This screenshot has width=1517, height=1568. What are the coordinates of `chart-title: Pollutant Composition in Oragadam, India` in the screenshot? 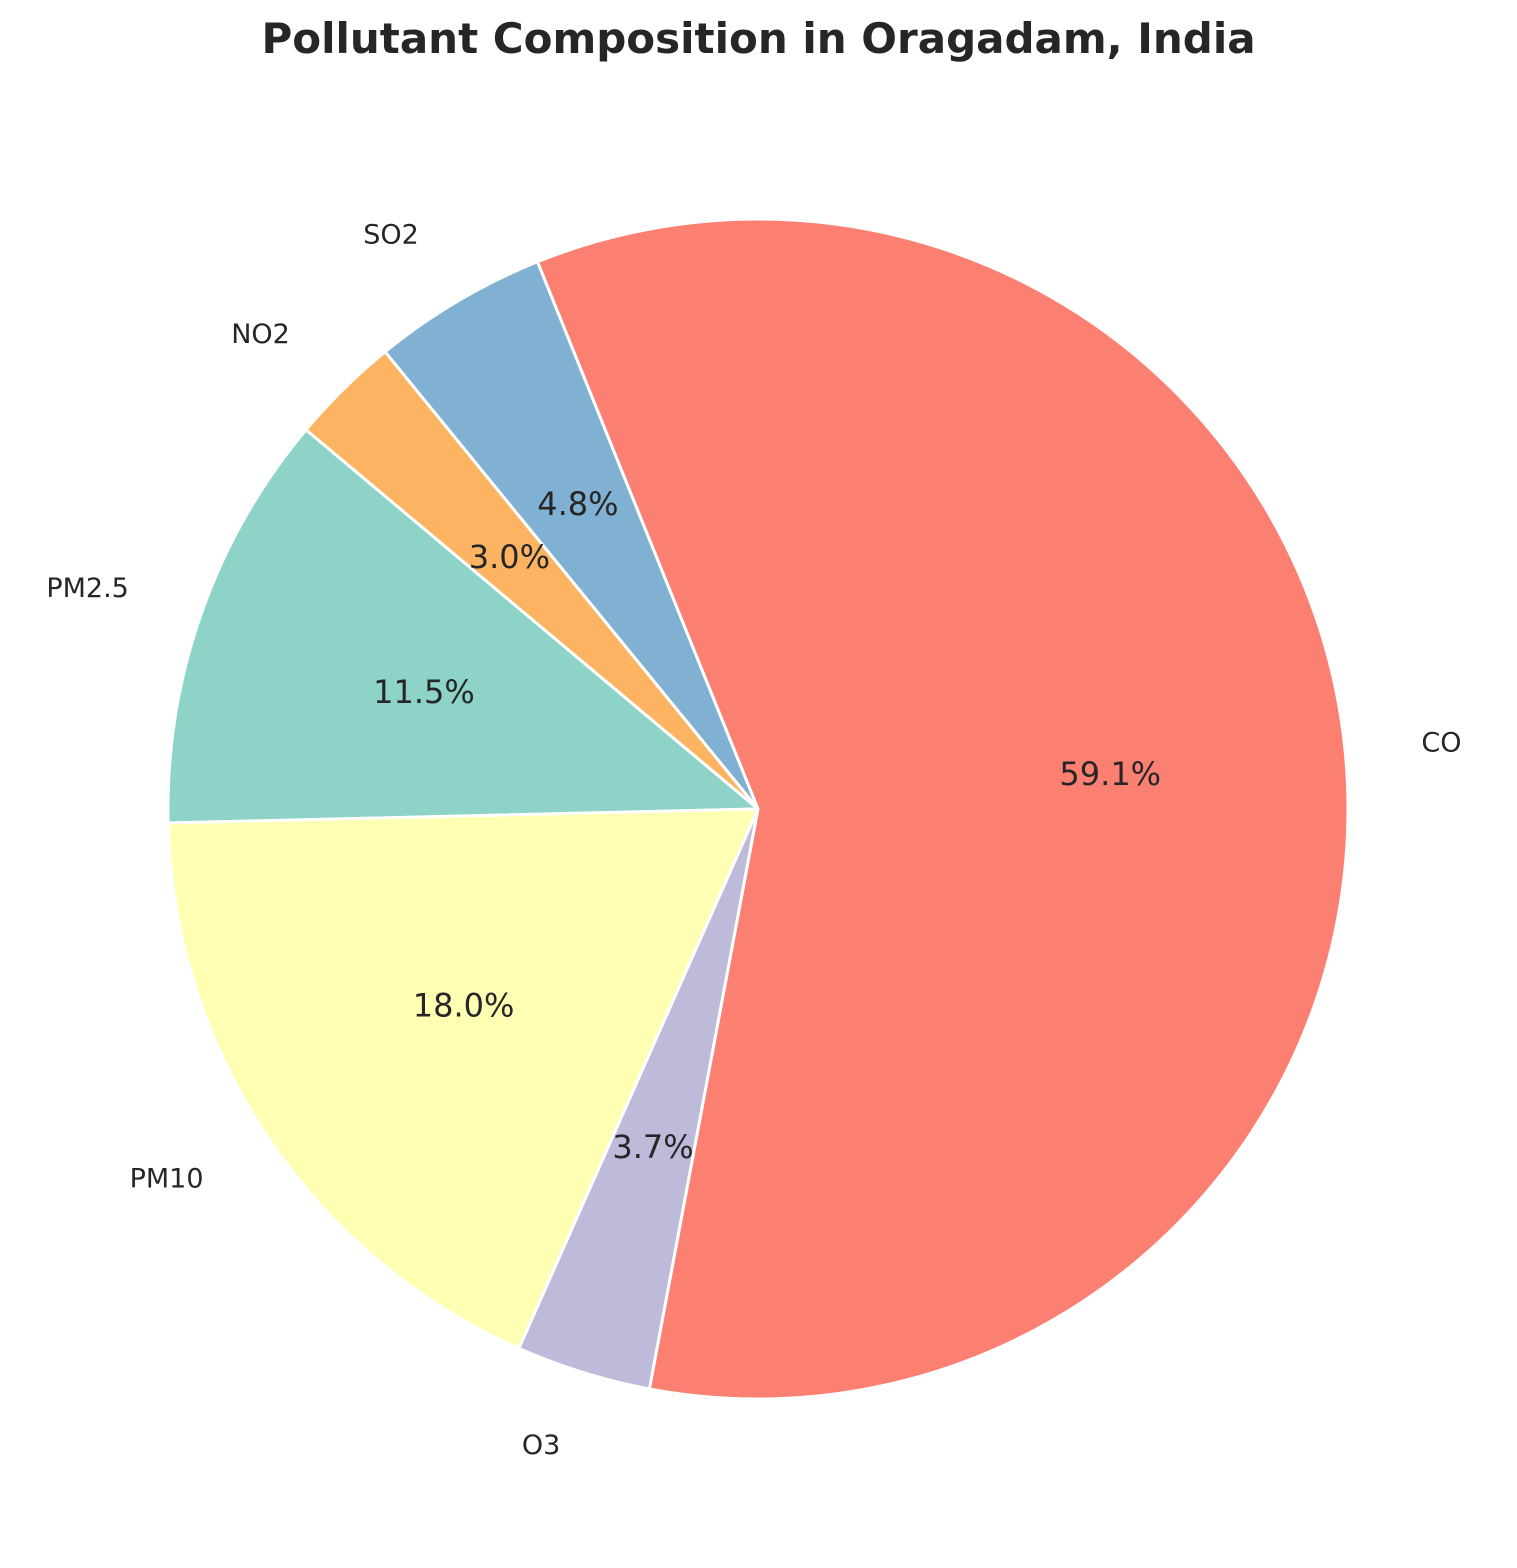 It's located at (758, 38).